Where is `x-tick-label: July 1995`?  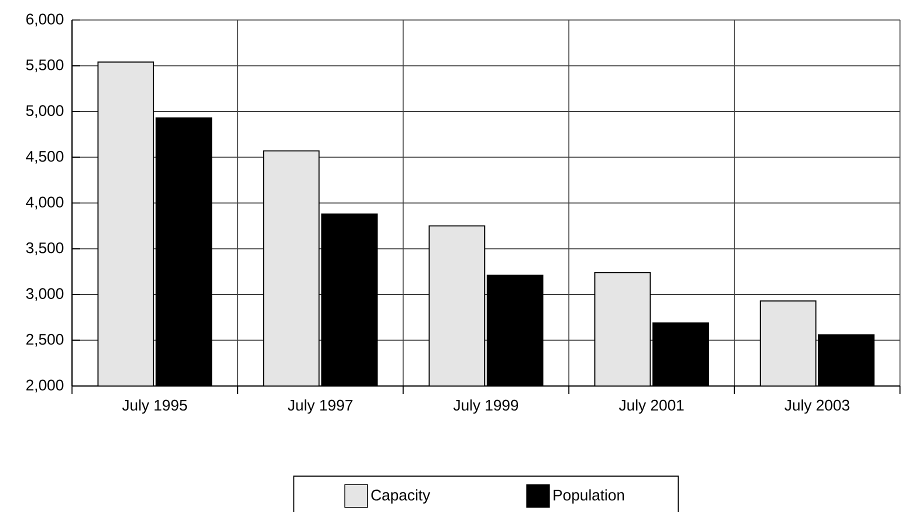 x-tick-label: July 1995 is located at coordinates (154, 406).